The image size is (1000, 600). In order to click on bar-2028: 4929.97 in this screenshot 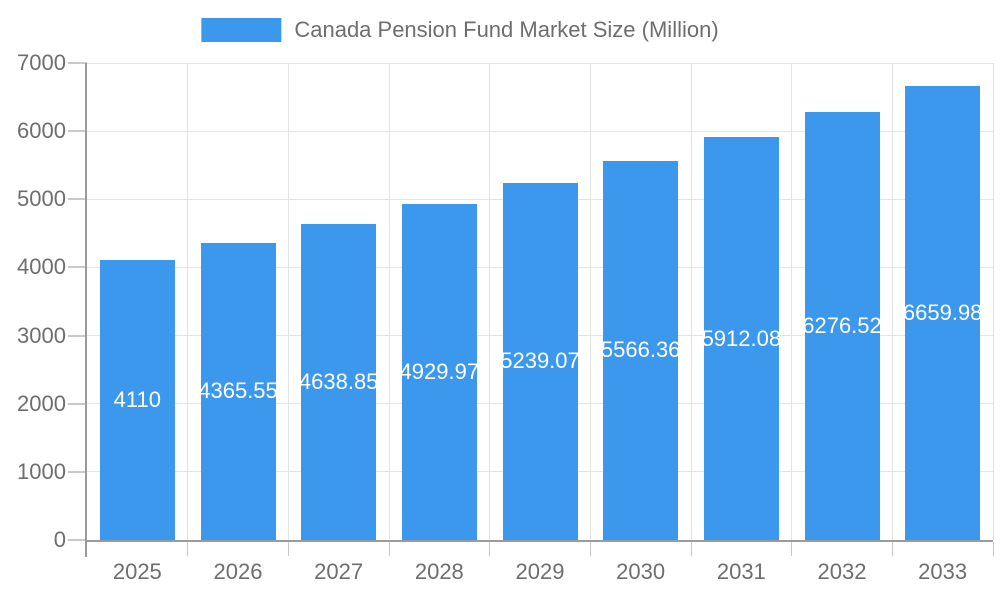, I will do `click(439, 372)`.